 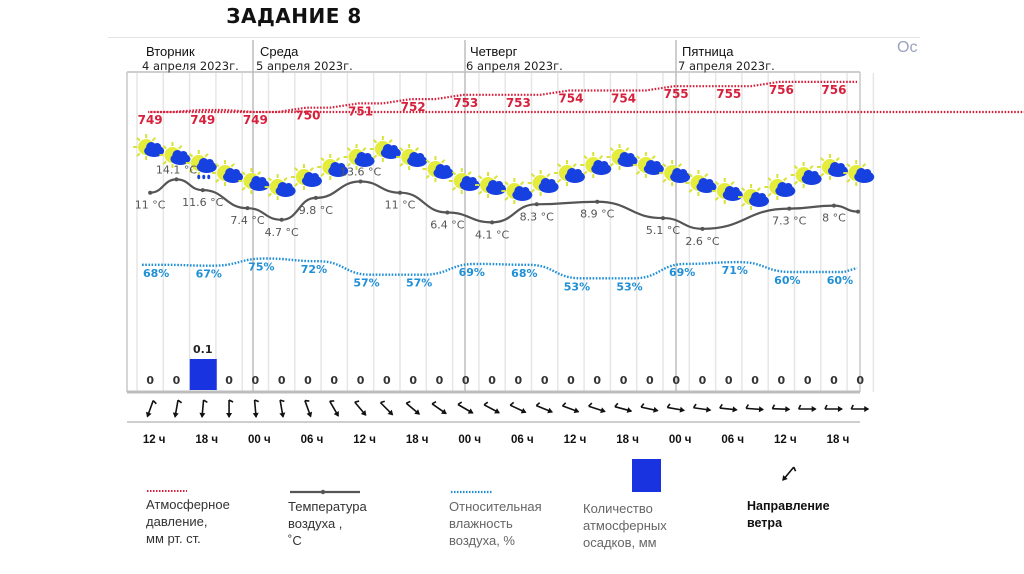 I want to click on humidity-label: 71%, so click(x=735, y=270).